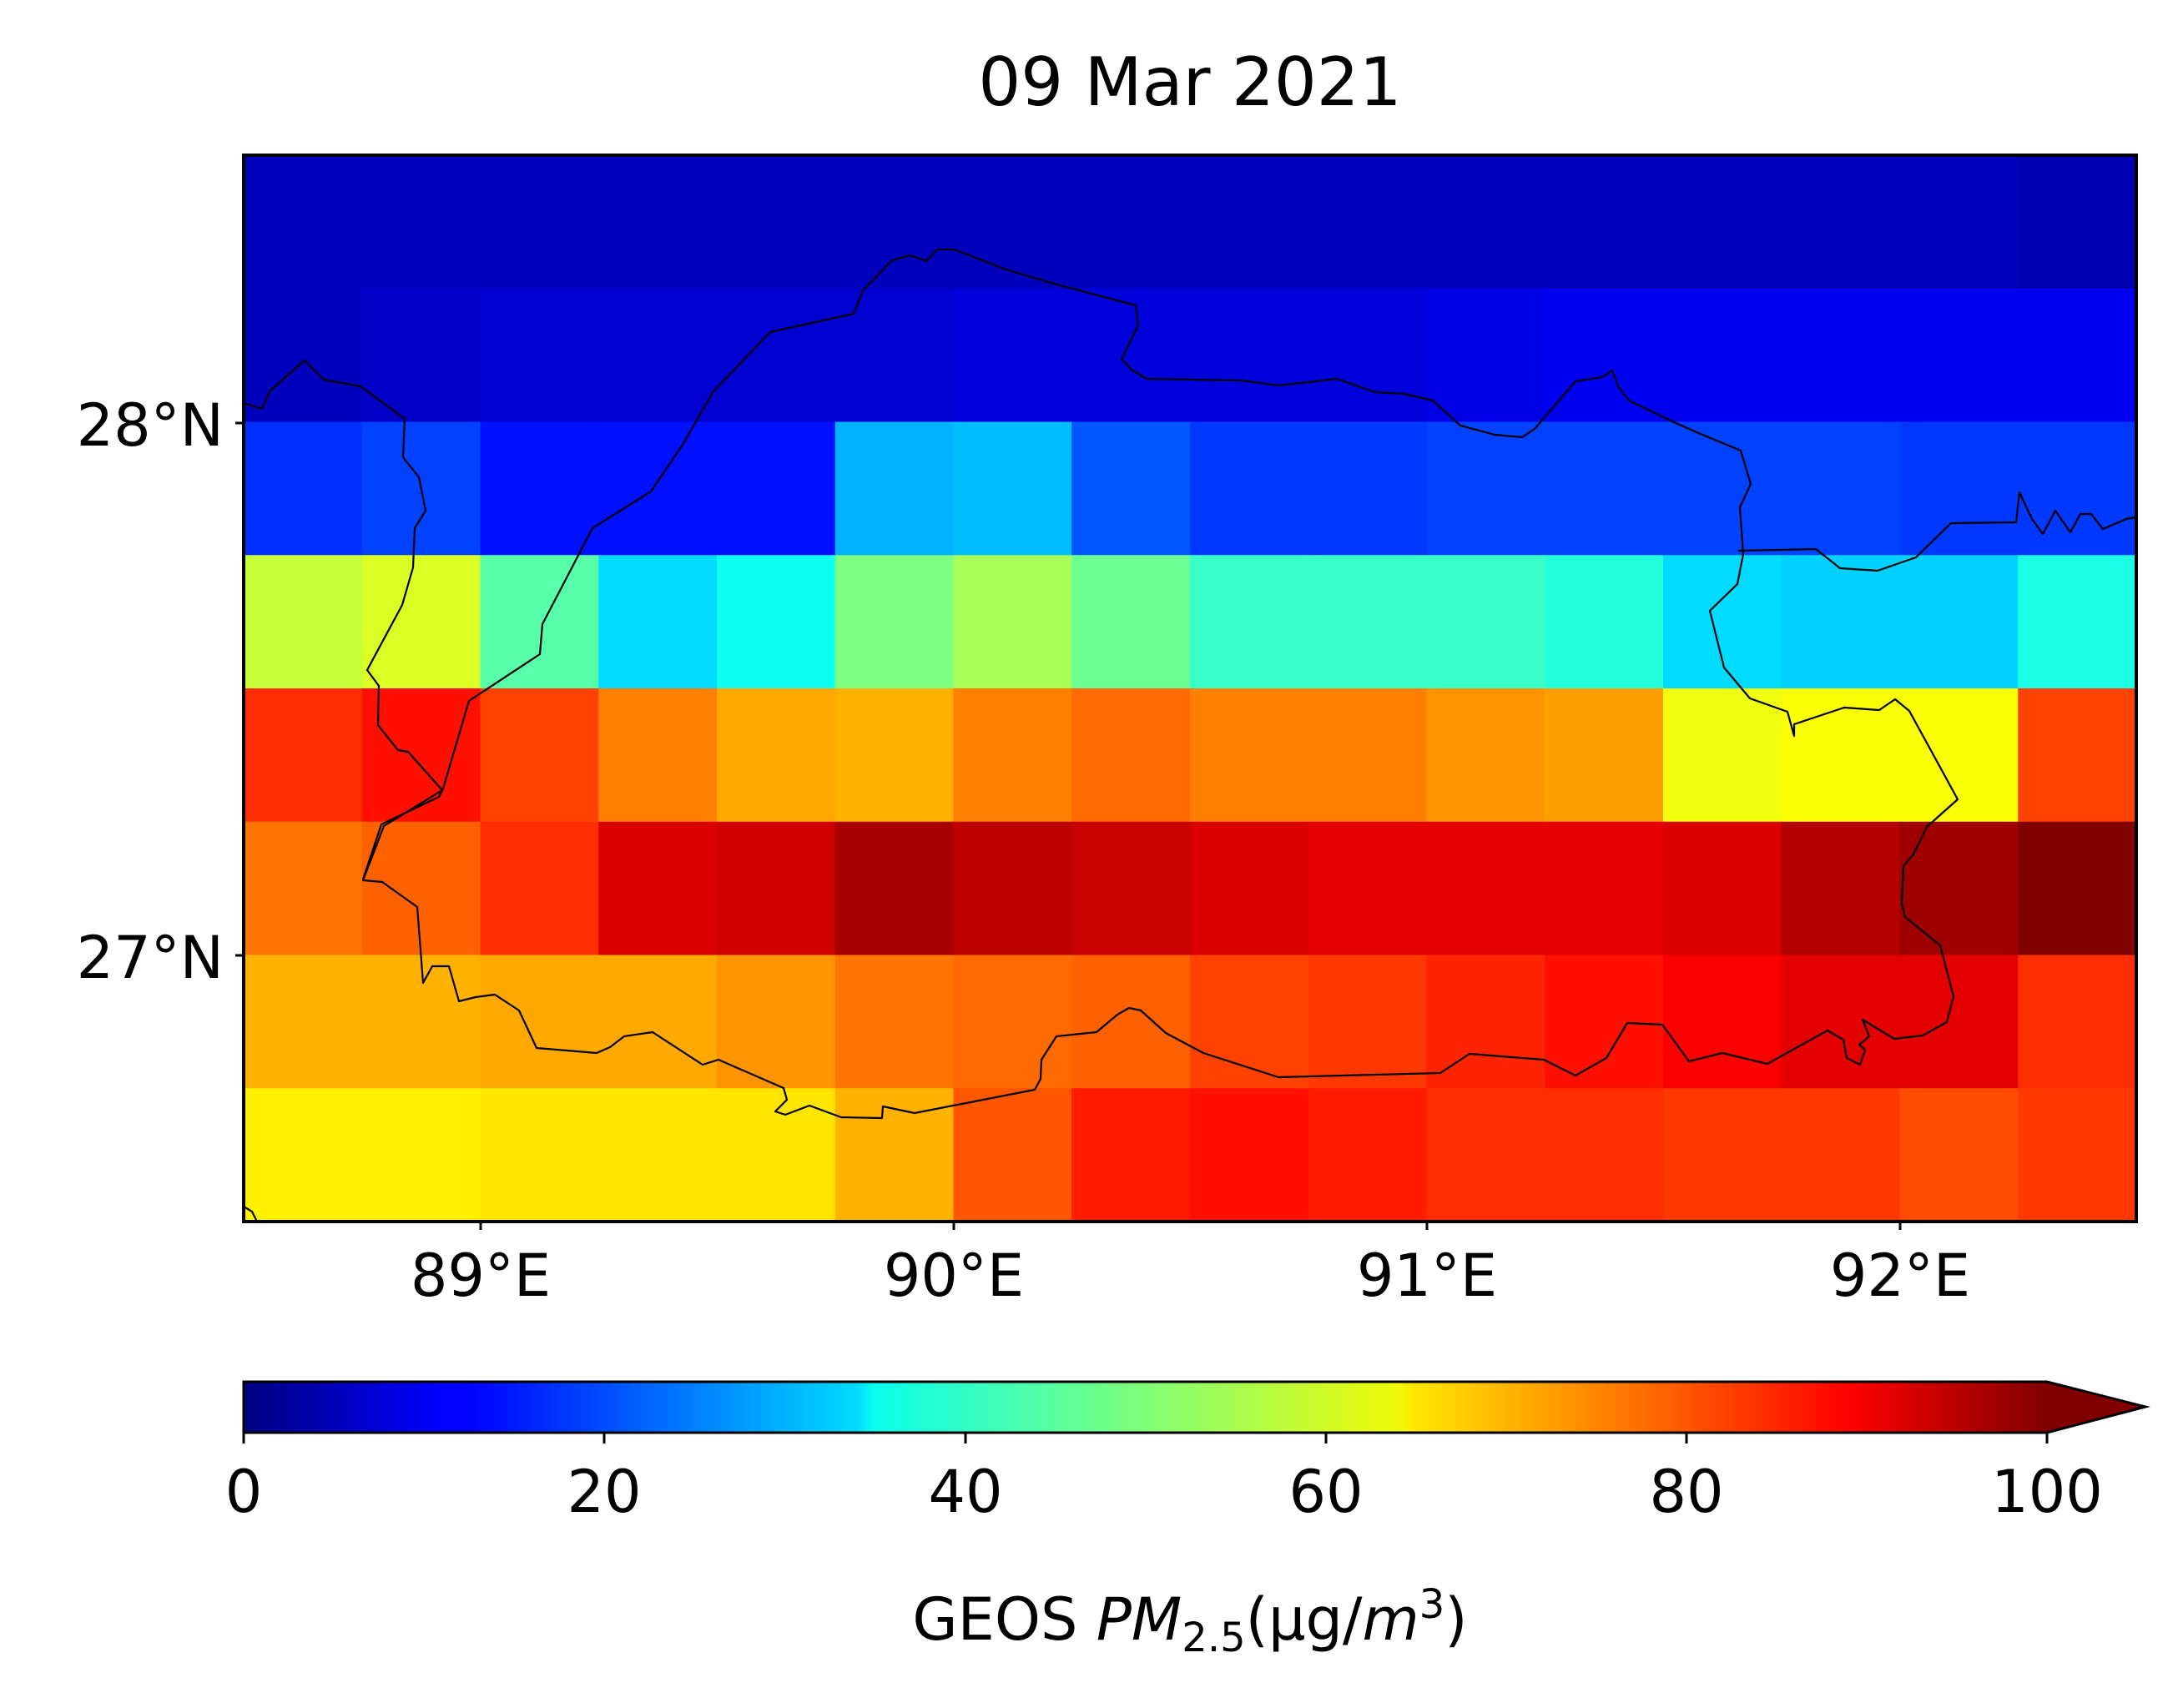  I want to click on country-border-sw-corner, so click(251, 1214).